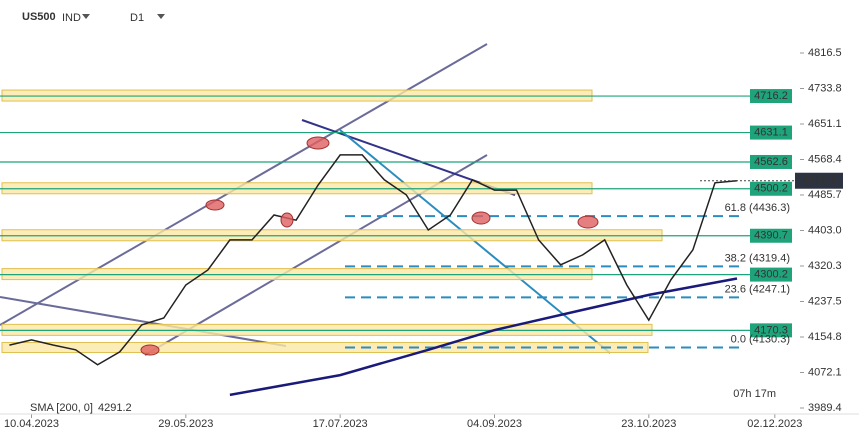  What do you see at coordinates (825, 124) in the screenshot?
I see `y-tick-label: 4651.1` at bounding box center [825, 124].